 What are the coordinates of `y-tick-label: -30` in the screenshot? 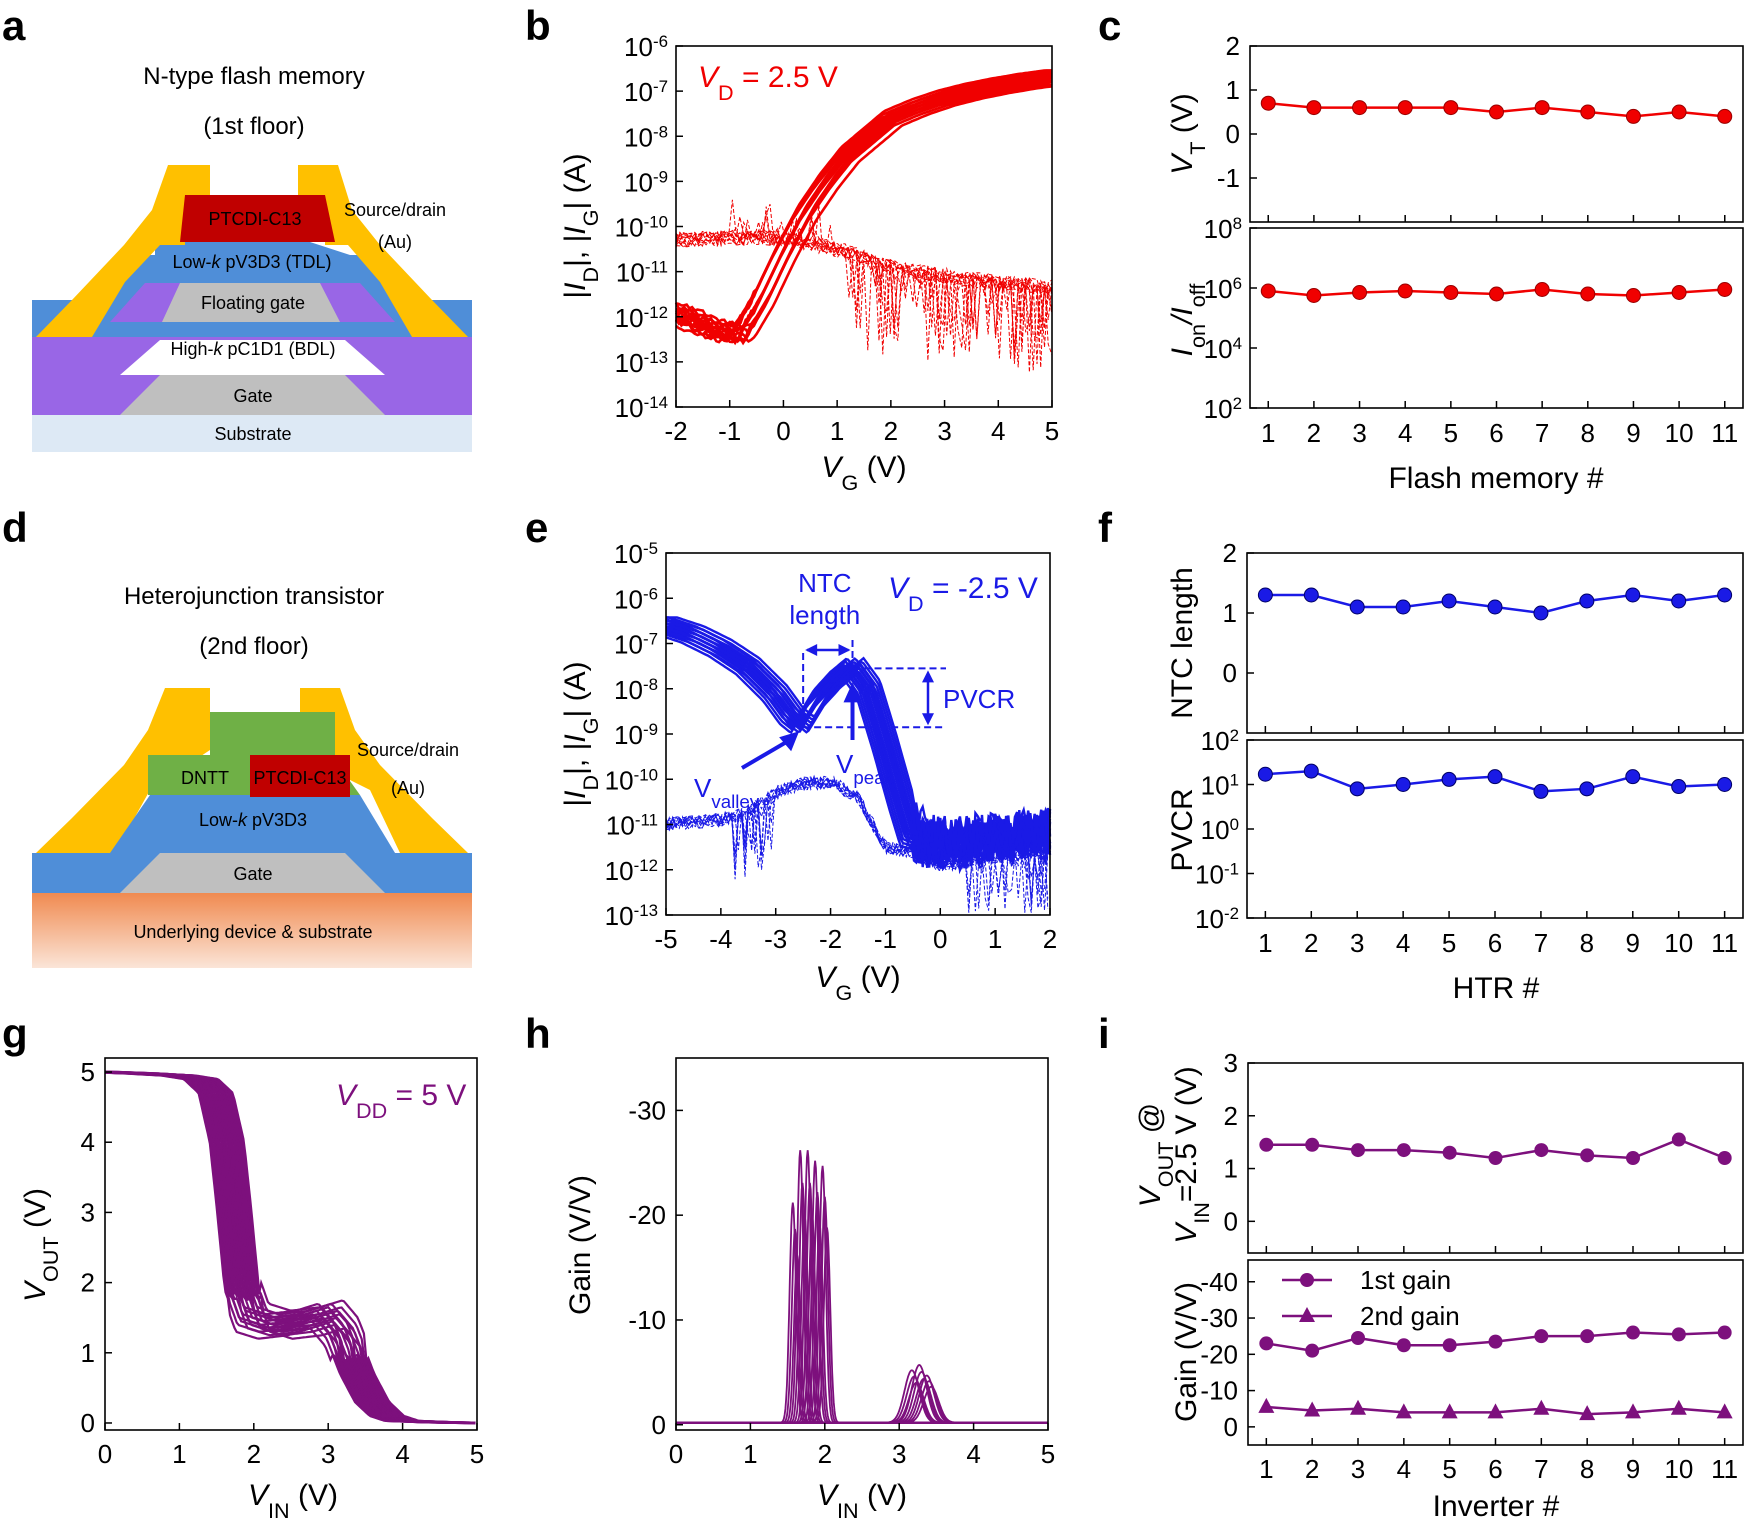 It's located at (647, 1110).